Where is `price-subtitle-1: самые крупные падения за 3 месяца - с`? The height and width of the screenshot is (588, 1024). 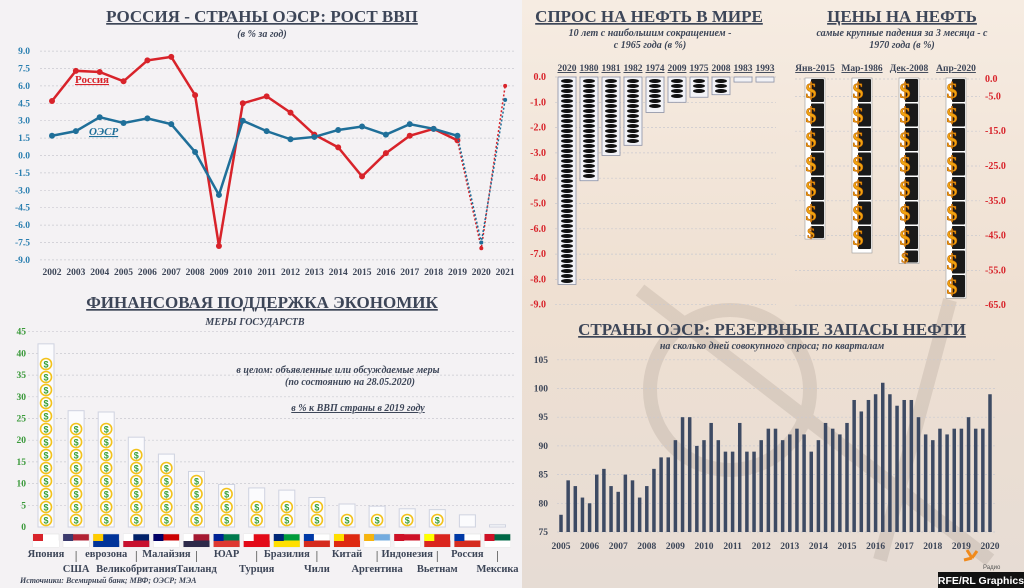 price-subtitle-1: самые крупные падения за 3 месяца - с is located at coordinates (903, 33).